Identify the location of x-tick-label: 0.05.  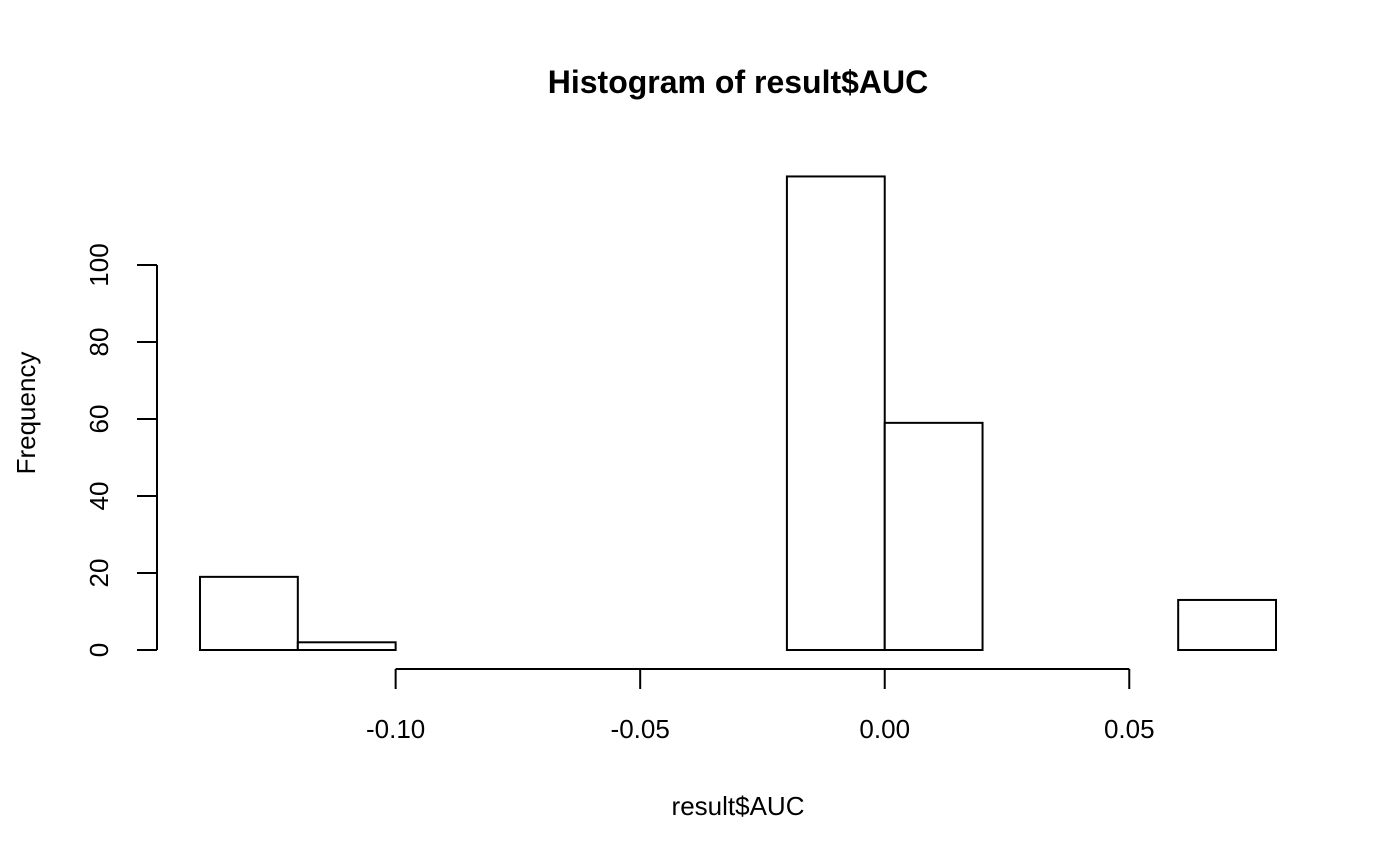
(1129, 729).